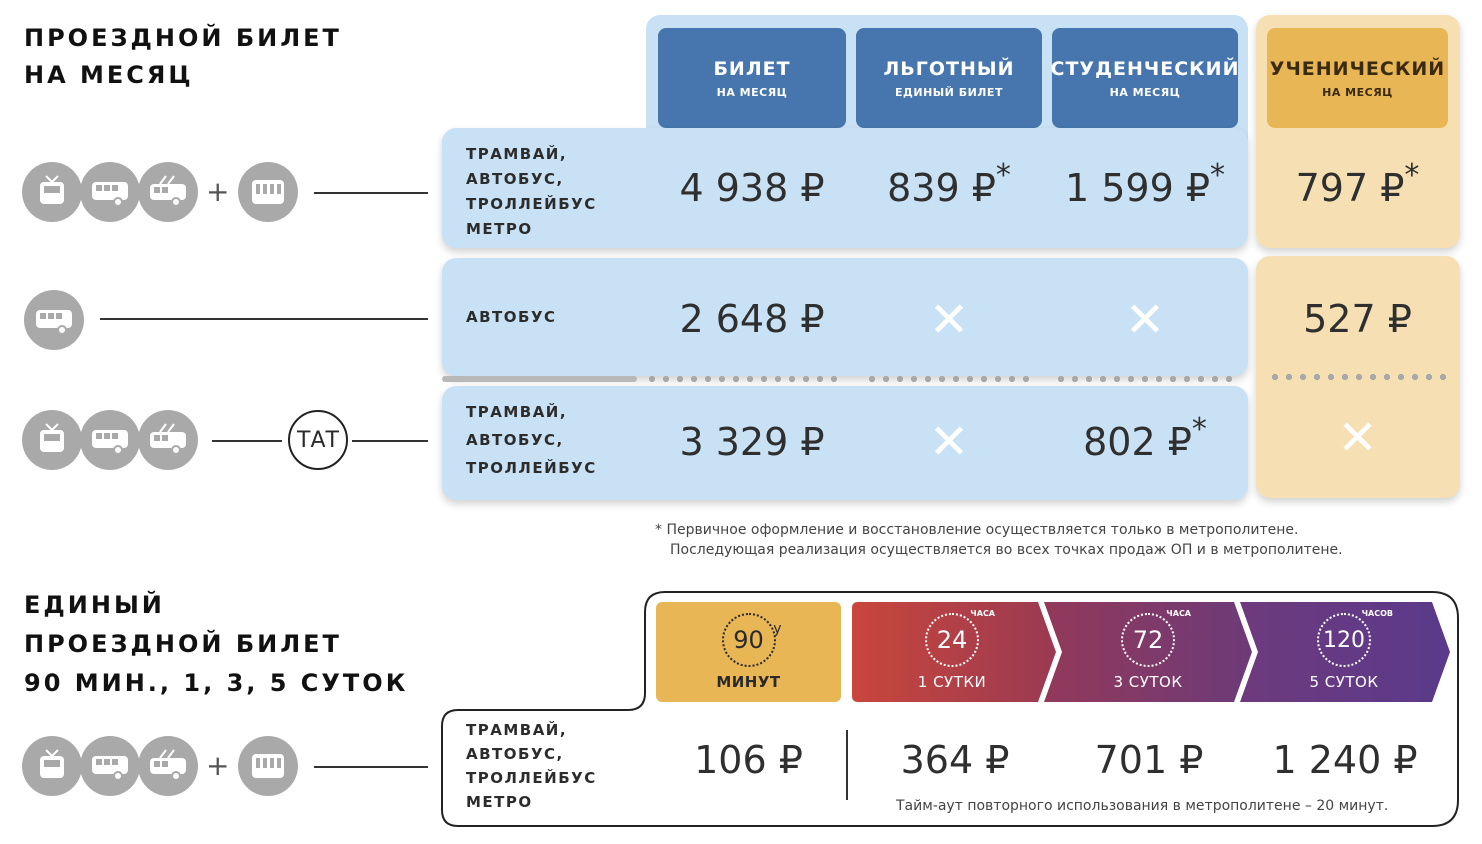 This screenshot has height=844, width=1482. I want to click on price-cell: 527 ₽, so click(1357, 319).